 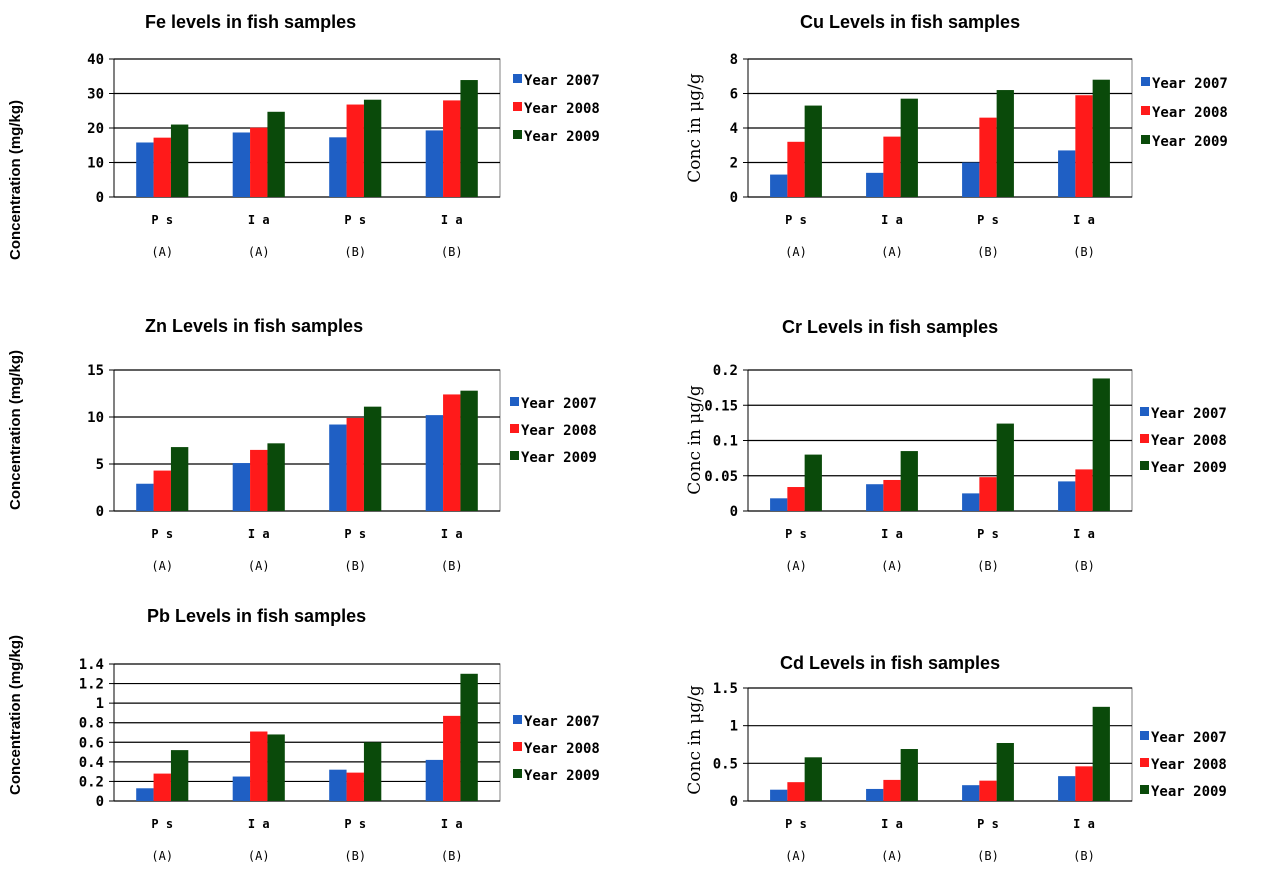 I want to click on chart-title: Cr Levels in fish samples, so click(x=890, y=327).